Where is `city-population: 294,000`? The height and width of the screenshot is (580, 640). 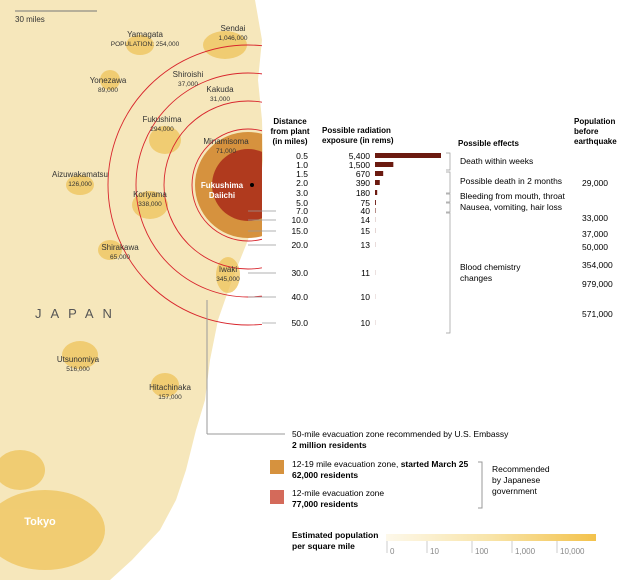 city-population: 294,000 is located at coordinates (162, 129).